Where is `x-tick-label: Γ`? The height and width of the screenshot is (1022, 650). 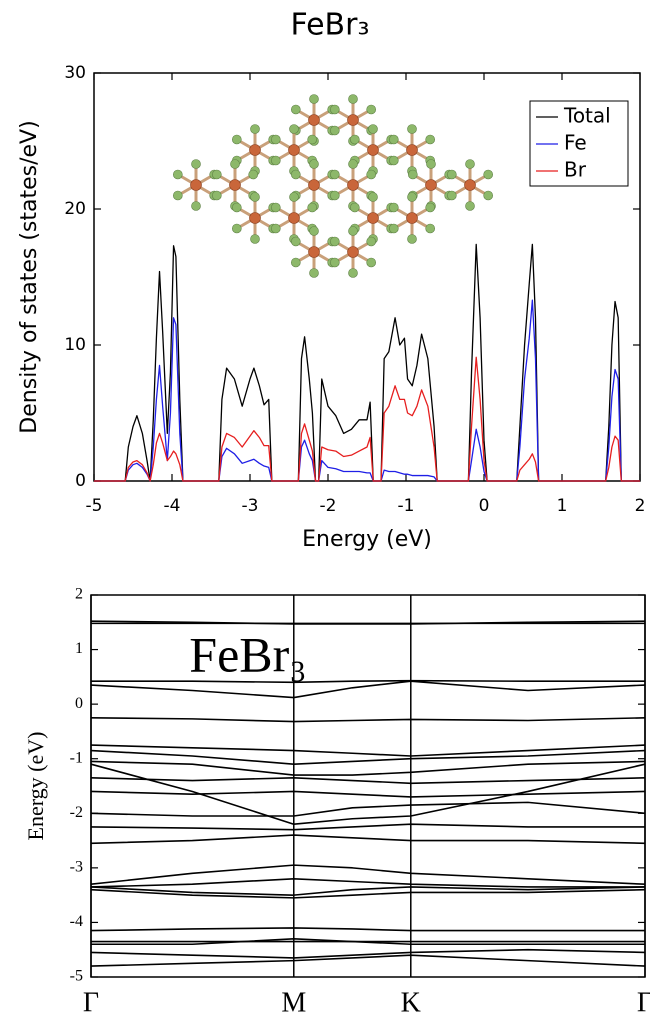
x-tick-label: Γ is located at coordinates (91, 1002).